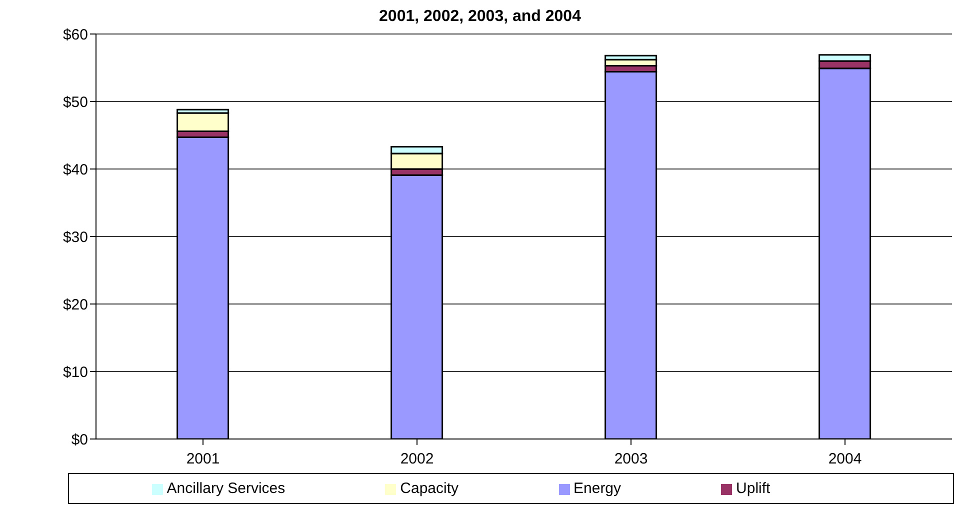 Image resolution: width=960 pixels, height=517 pixels. What do you see at coordinates (845, 459) in the screenshot?
I see `x-tick-label: 2004` at bounding box center [845, 459].